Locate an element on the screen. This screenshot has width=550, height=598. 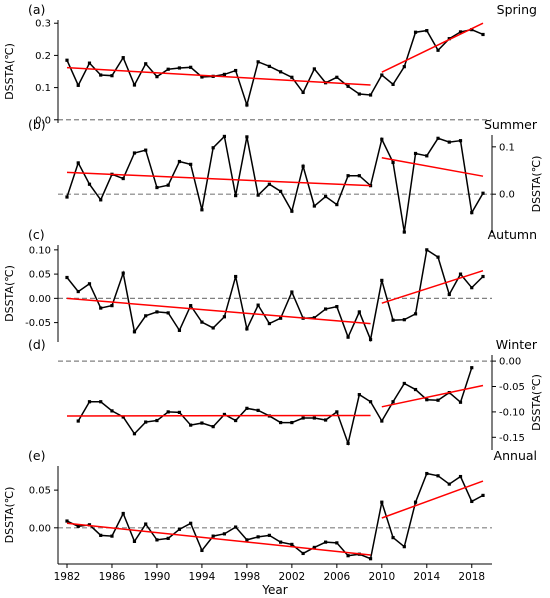
panel-title: Annual is located at coordinates (515, 455).